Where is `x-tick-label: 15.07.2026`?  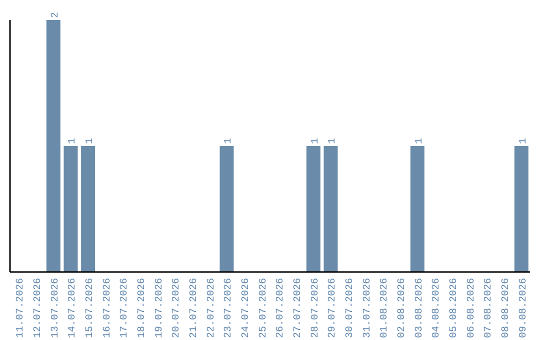 x-tick-label: 15.07.2026 is located at coordinates (90, 308).